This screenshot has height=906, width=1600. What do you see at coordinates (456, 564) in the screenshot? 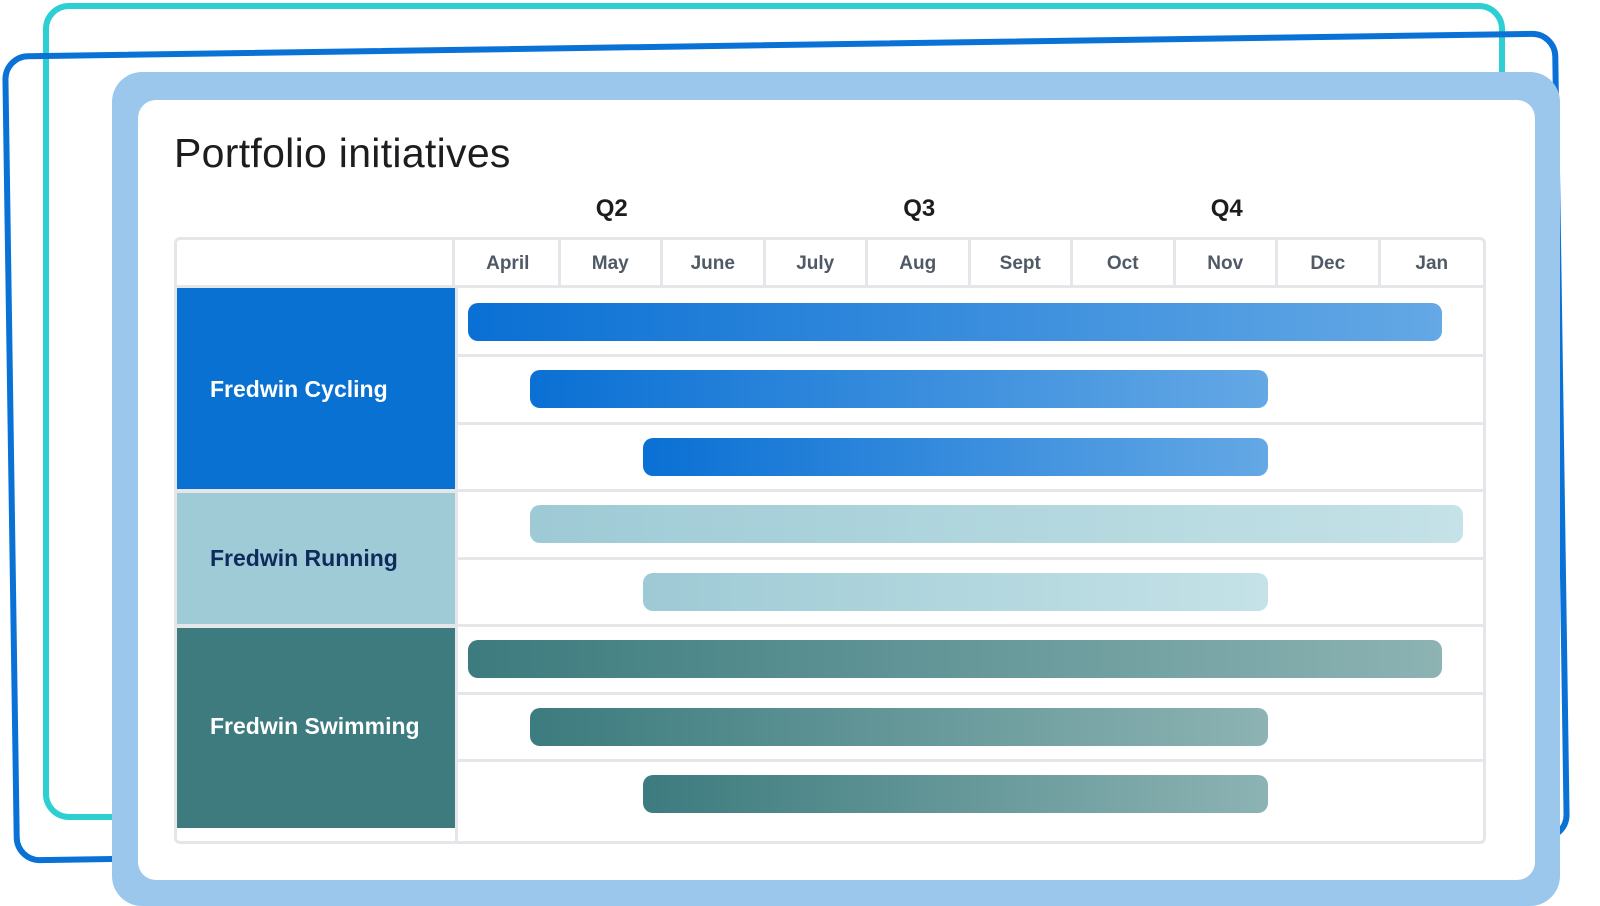
I see `group-column-divider` at bounding box center [456, 564].